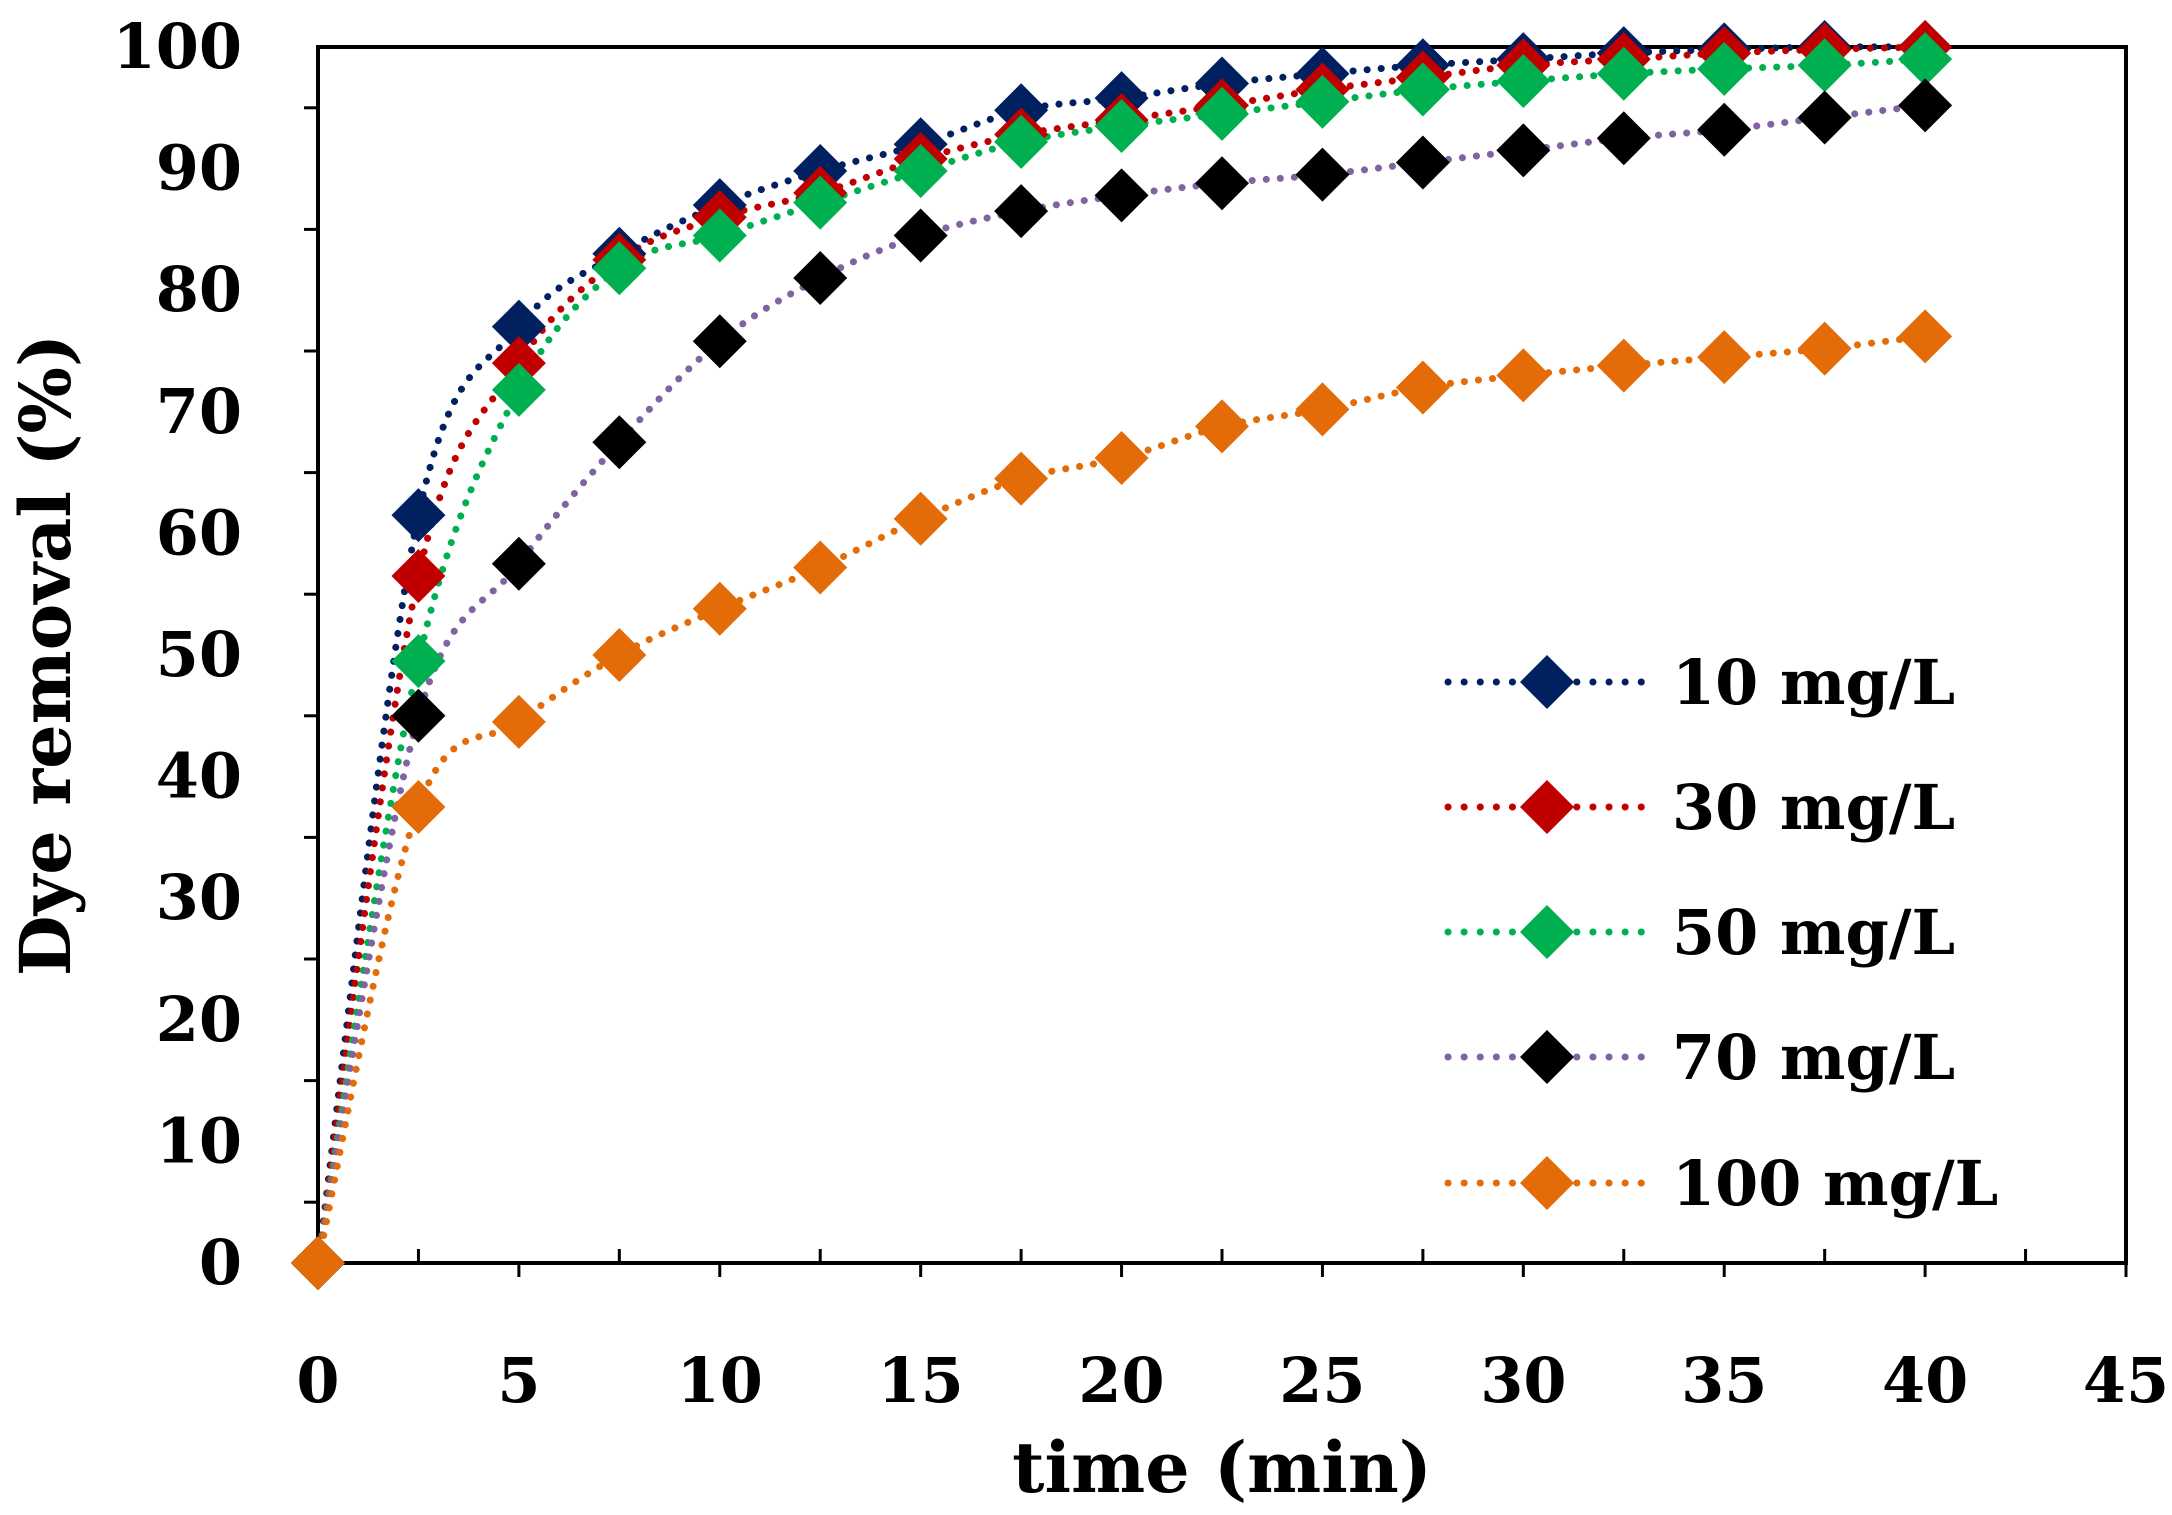  What do you see at coordinates (1813, 807) in the screenshot?
I see `legend-label: 30 mg/L` at bounding box center [1813, 807].